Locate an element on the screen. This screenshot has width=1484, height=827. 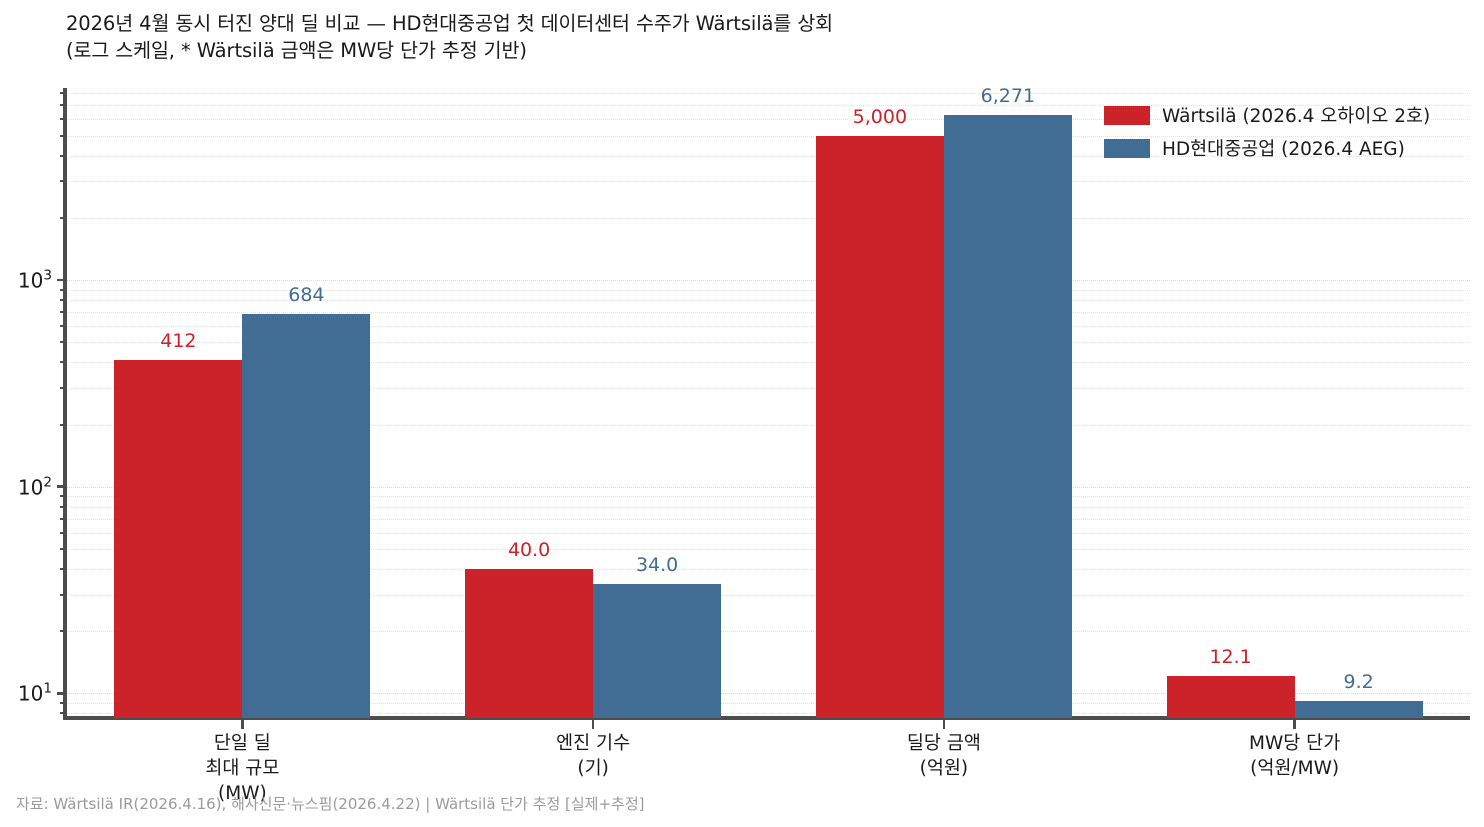
x-category-line: (기) is located at coordinates (593, 768).